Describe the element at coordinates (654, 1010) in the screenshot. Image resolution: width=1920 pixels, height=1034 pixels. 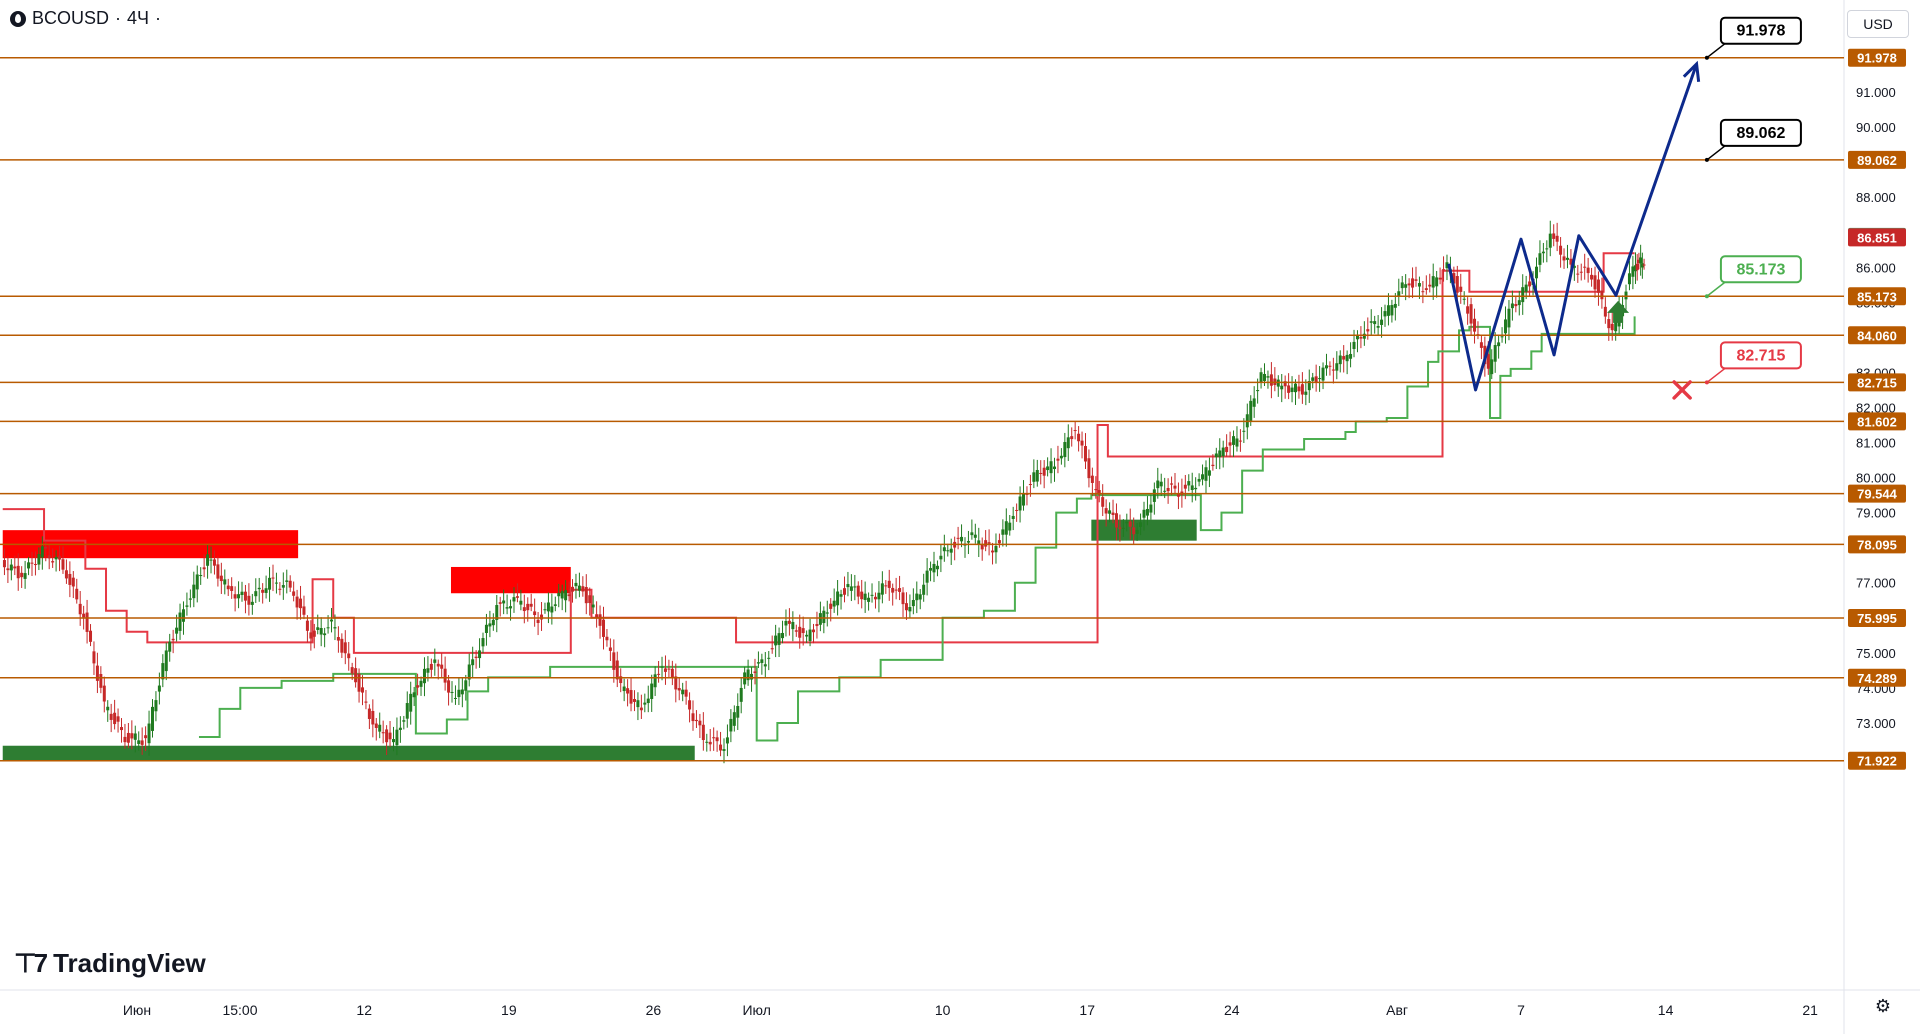
I see `x-tick-label-4: 26` at that location.